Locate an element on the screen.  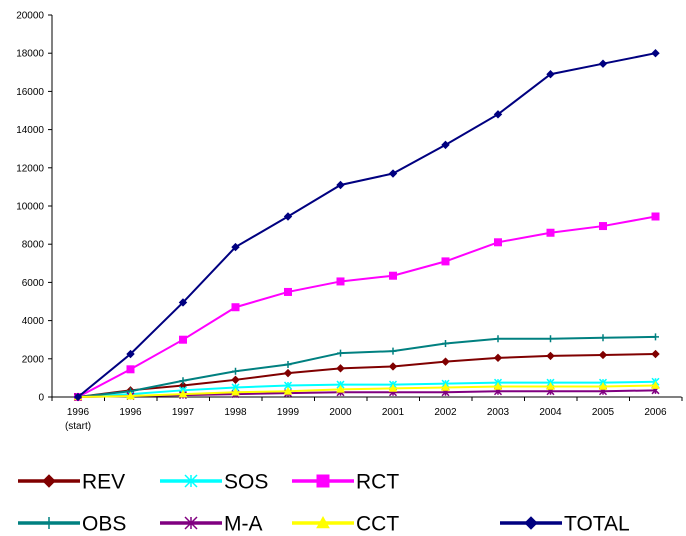
series-line-rev is located at coordinates (366, 375).